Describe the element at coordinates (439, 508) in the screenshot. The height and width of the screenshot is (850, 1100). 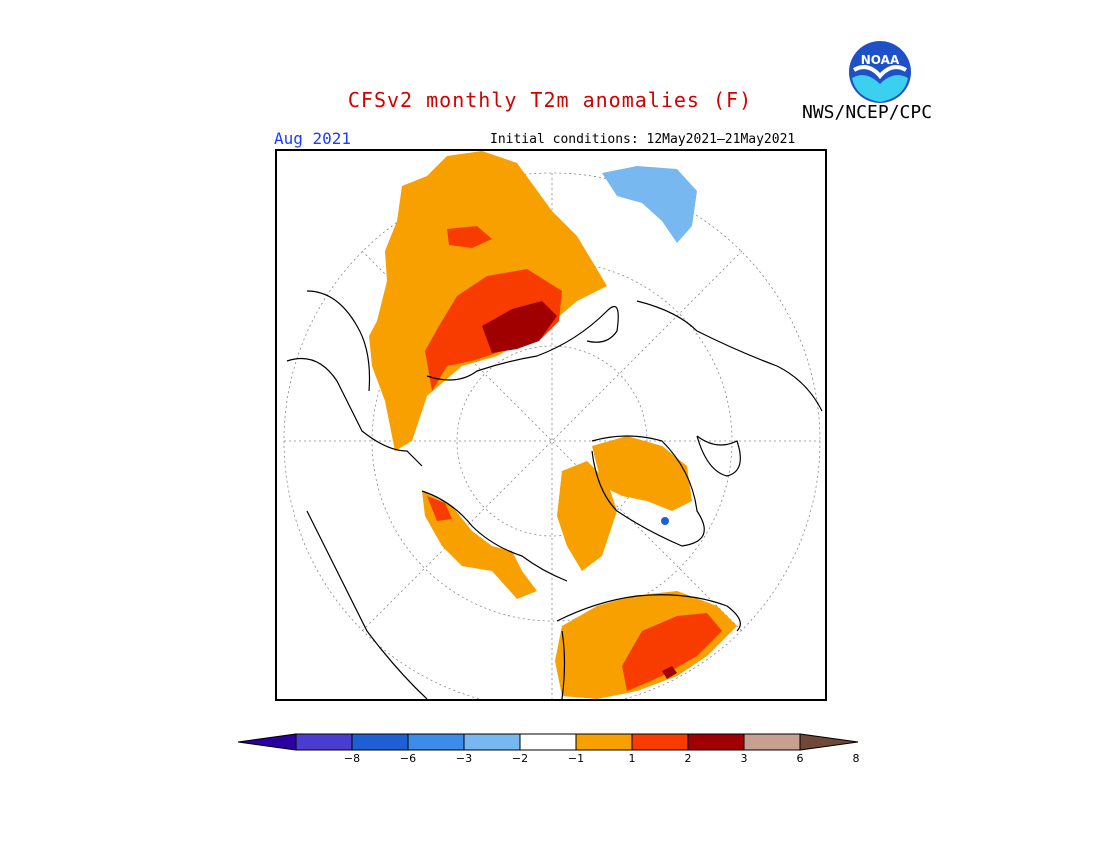
I see `anomaly-region-canada-red` at that location.